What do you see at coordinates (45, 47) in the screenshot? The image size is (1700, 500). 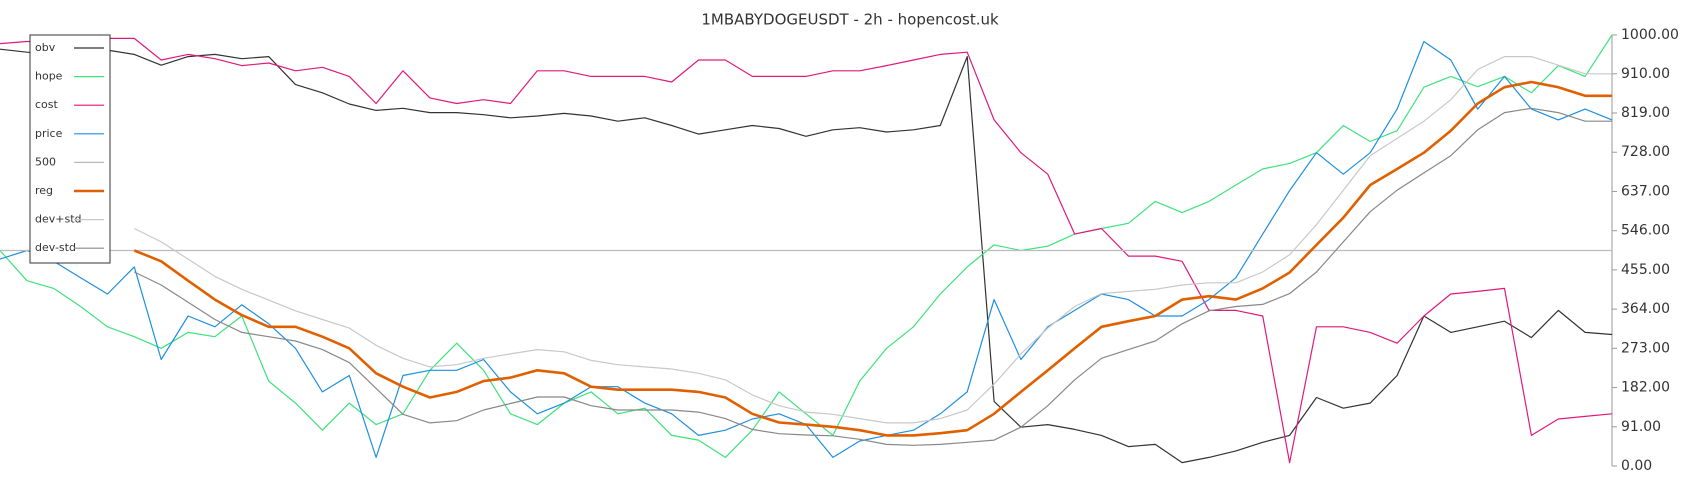 I see `legend-label: obv` at bounding box center [45, 47].